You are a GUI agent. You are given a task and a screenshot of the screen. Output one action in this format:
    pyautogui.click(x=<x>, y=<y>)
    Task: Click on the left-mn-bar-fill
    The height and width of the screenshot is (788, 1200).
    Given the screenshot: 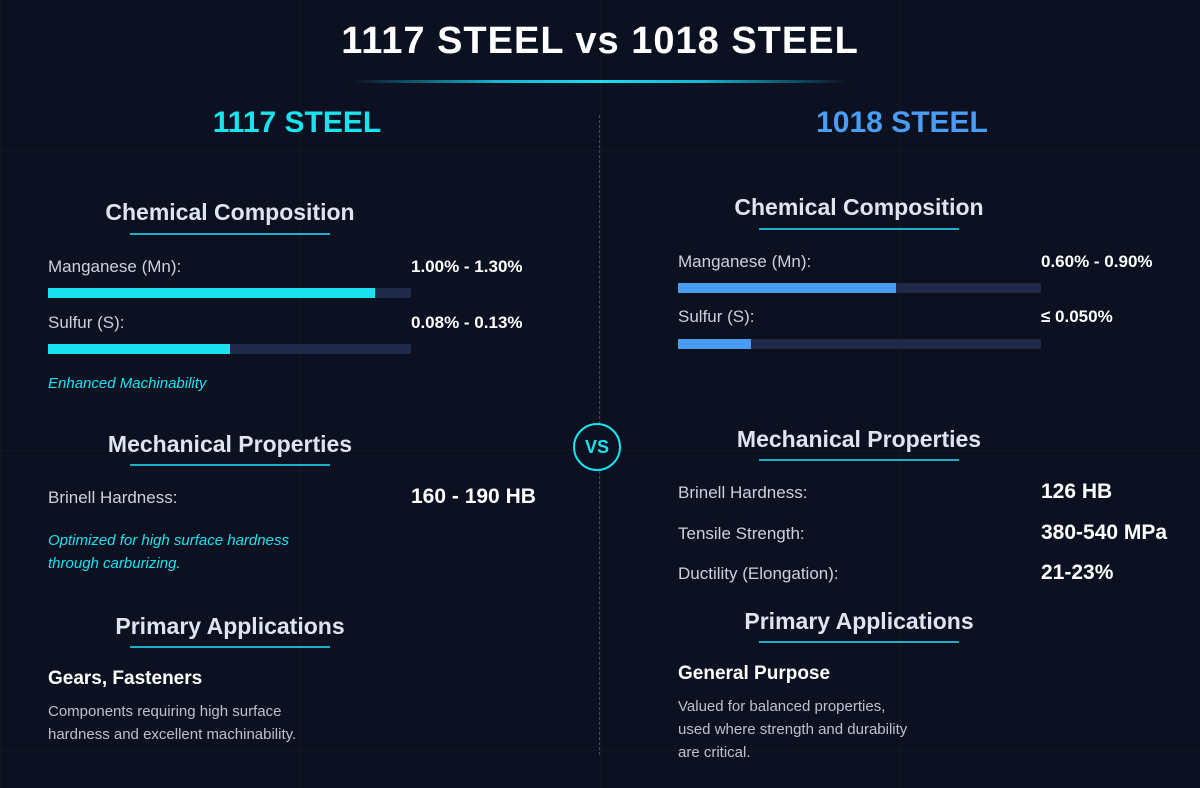 What is the action you would take?
    pyautogui.click(x=211, y=293)
    